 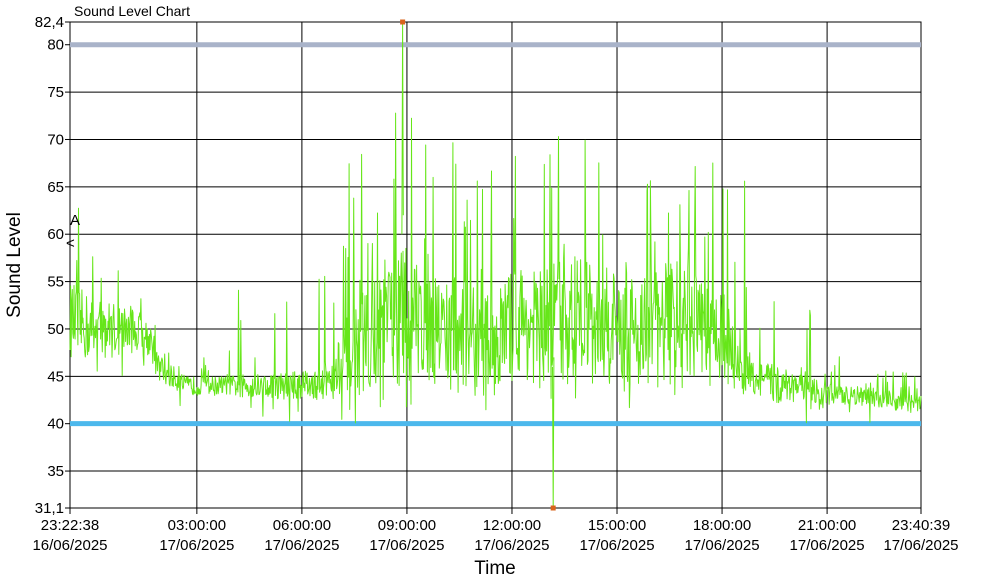 What do you see at coordinates (55, 92) in the screenshot?
I see `y-tick-label: 75` at bounding box center [55, 92].